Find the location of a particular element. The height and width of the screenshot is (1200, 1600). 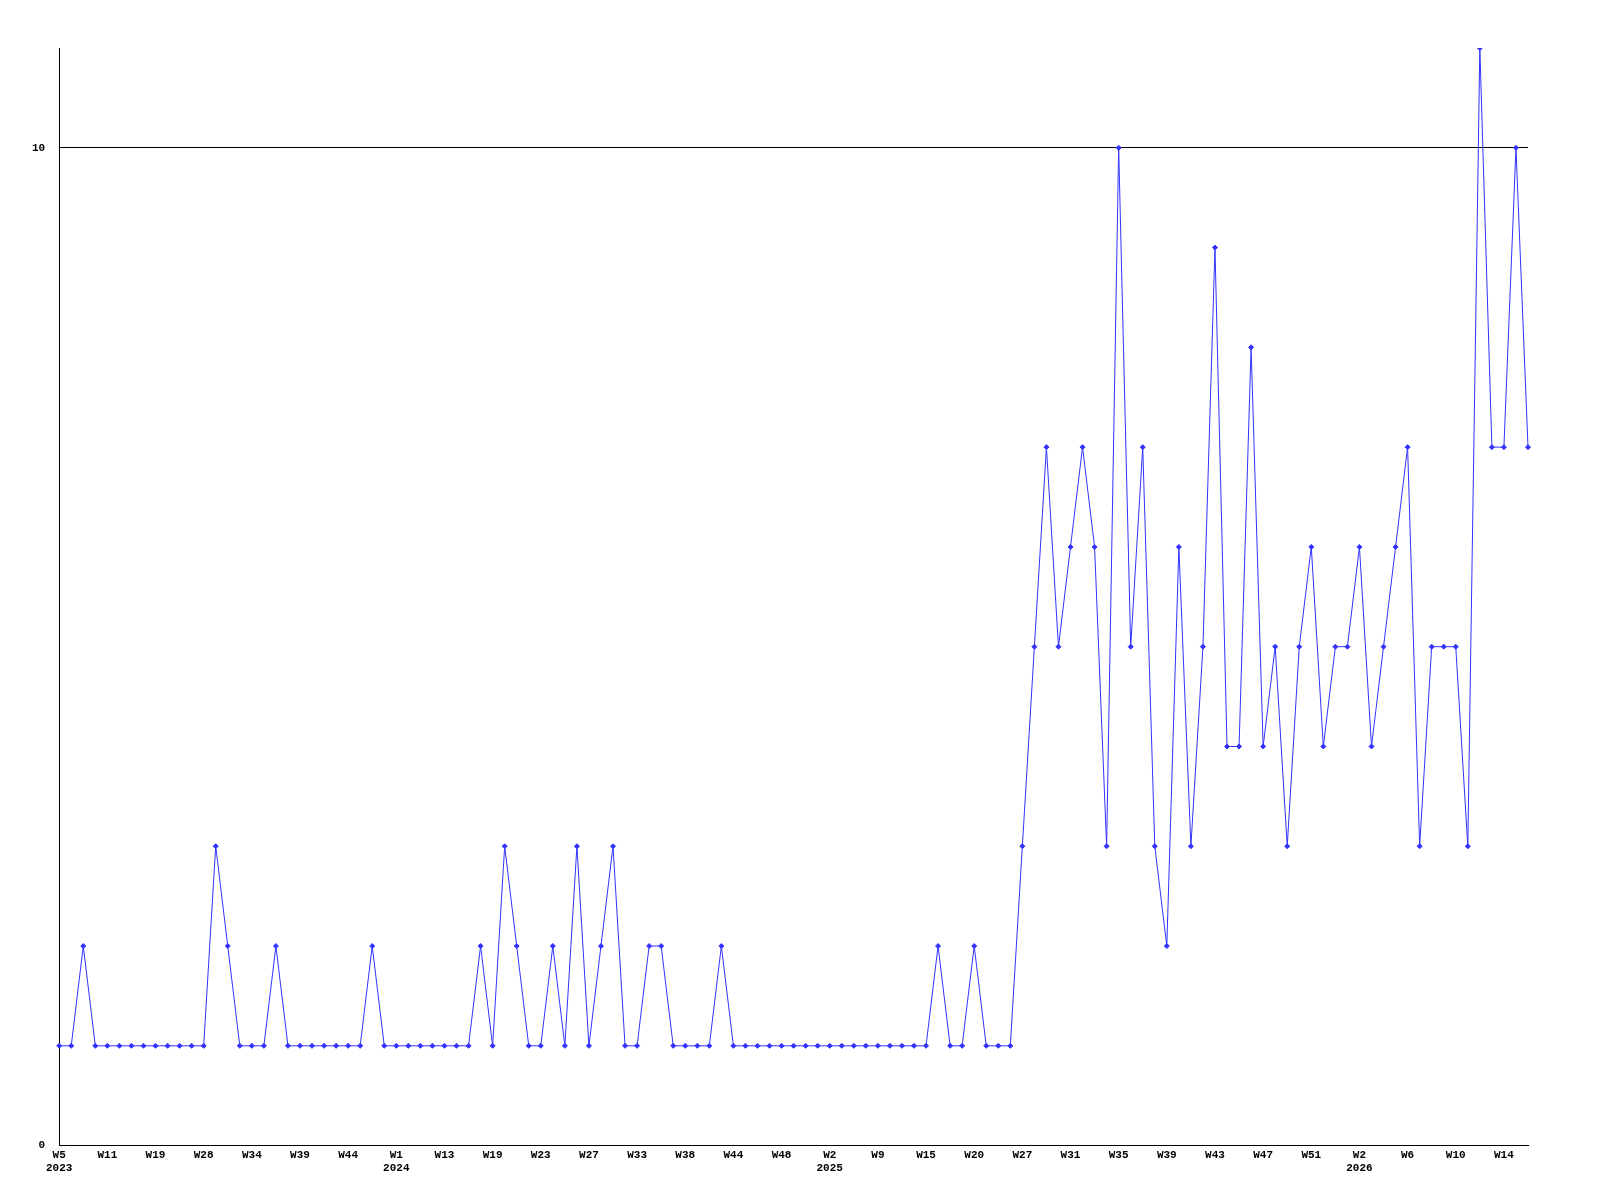

x-tick-label: W1 2024 is located at coordinates (396, 1161).